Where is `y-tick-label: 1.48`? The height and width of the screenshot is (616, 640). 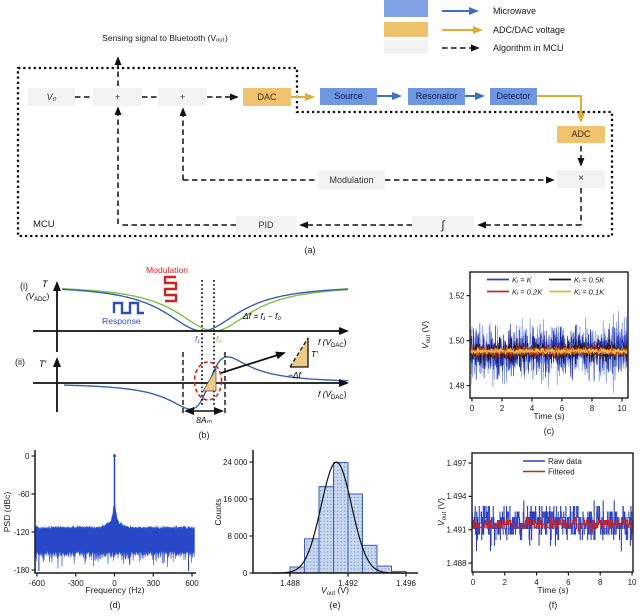 y-tick-label: 1.48 is located at coordinates (457, 385).